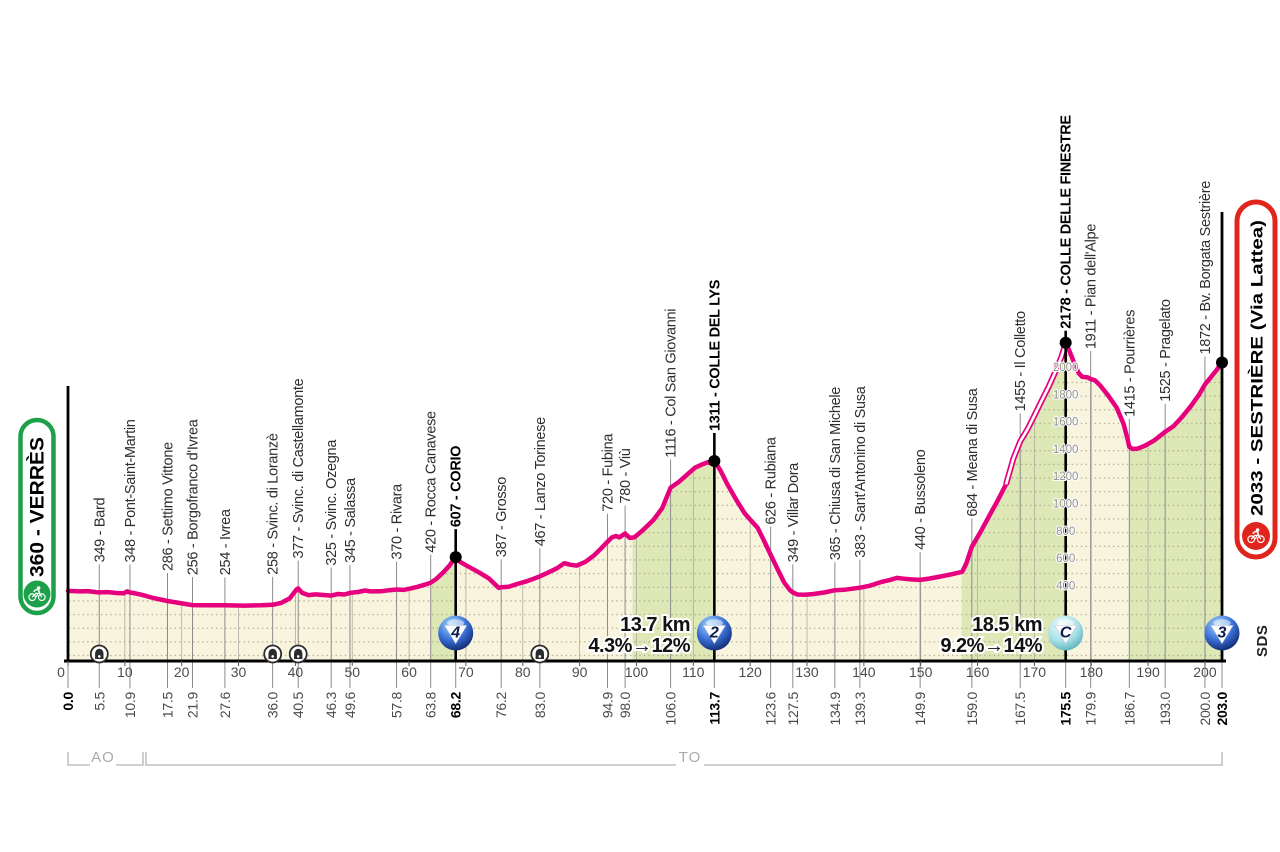 The height and width of the screenshot is (852, 1280). Describe the element at coordinates (125, 672) in the screenshot. I see `km-tick-label: 10` at that location.